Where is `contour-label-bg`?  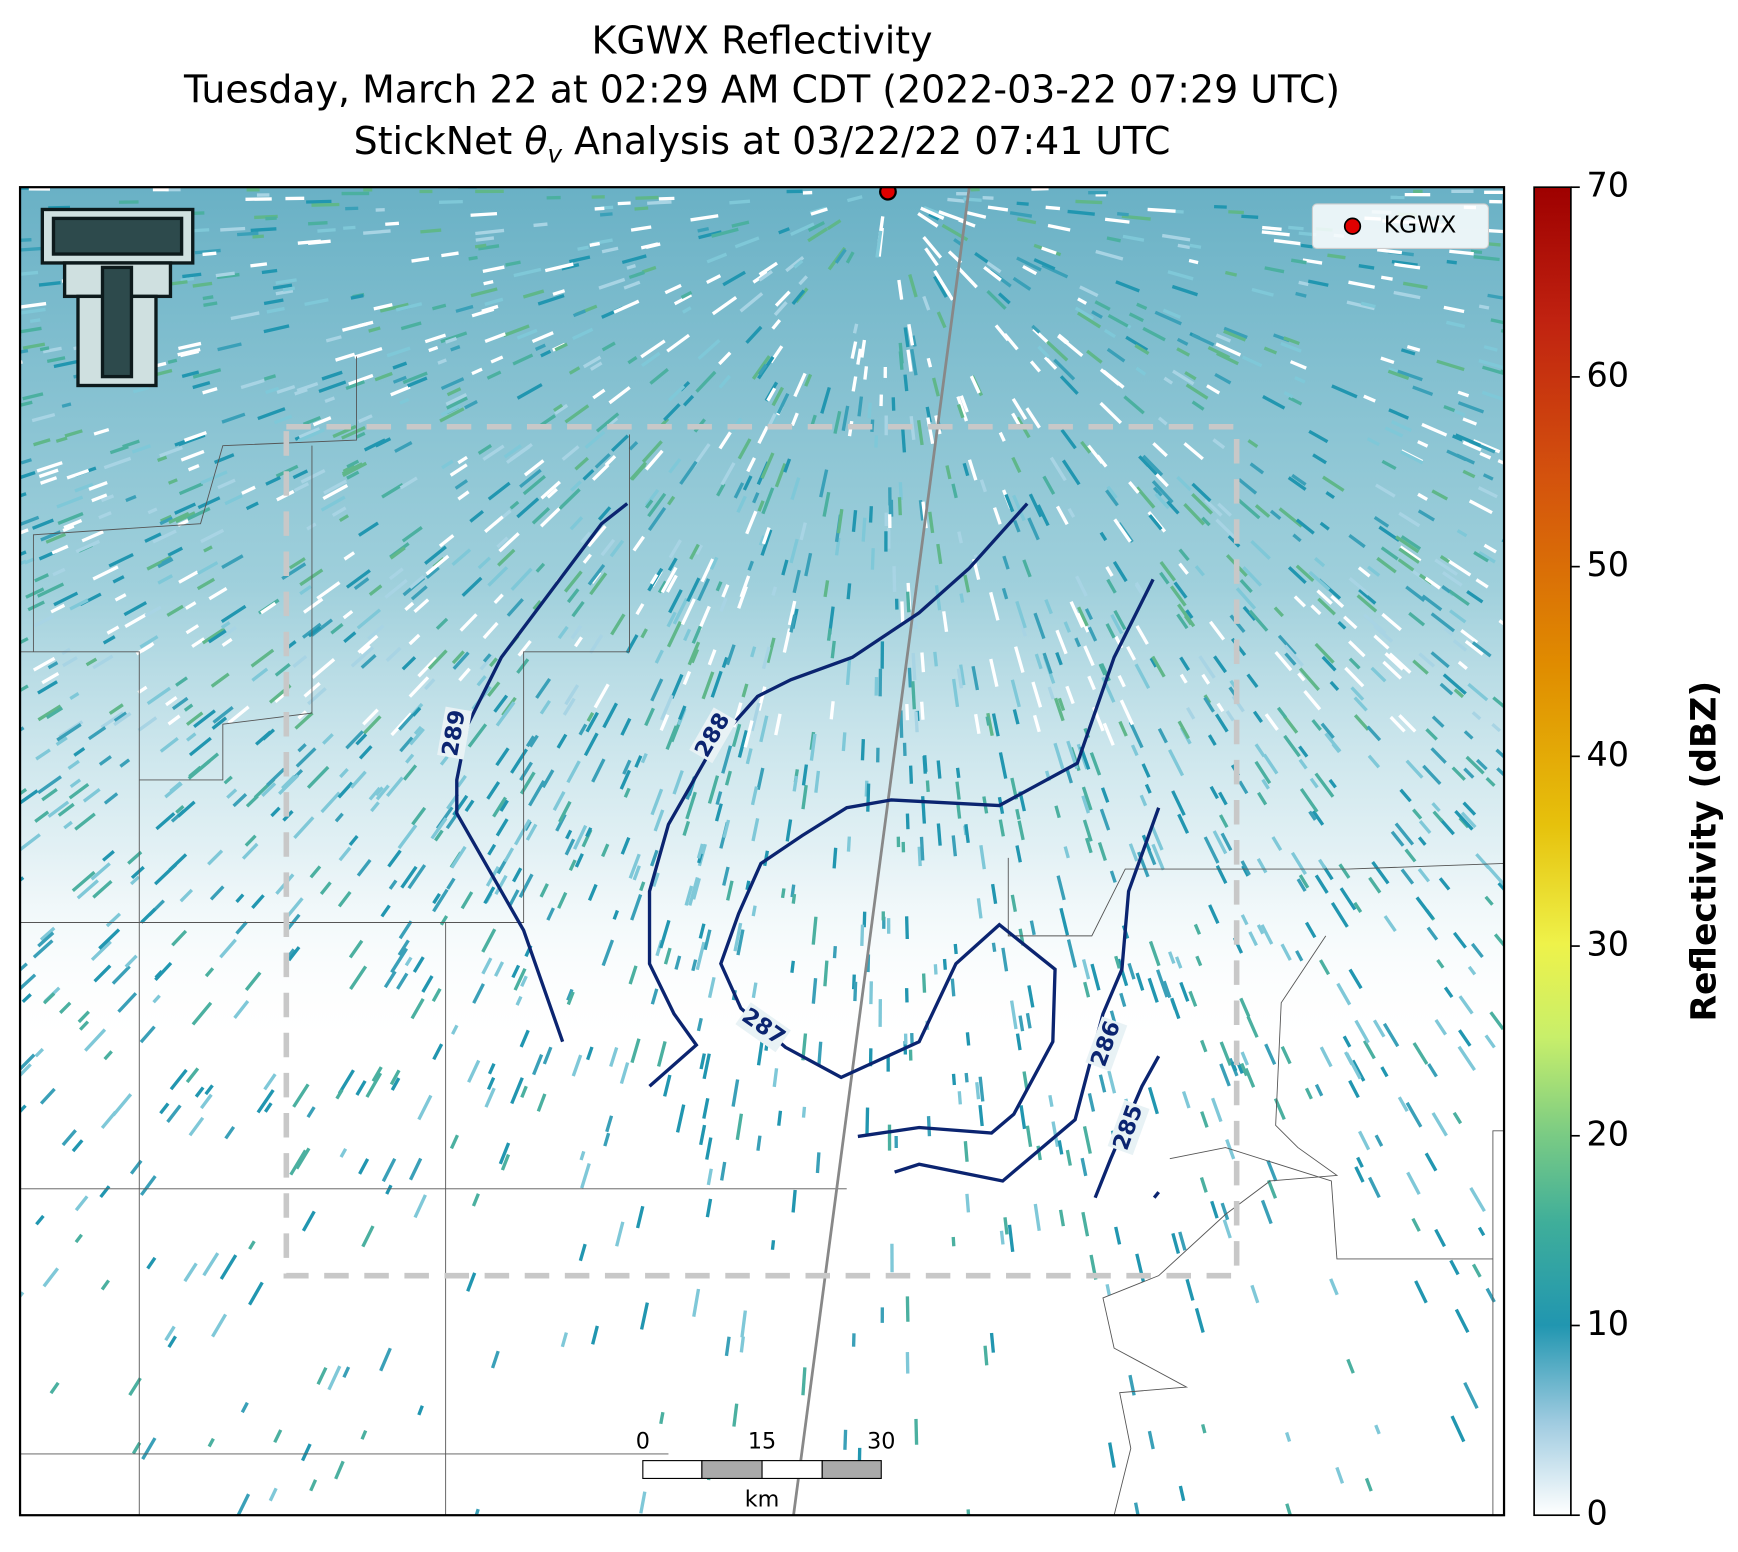
contour-label-bg is located at coordinates (763, 1027).